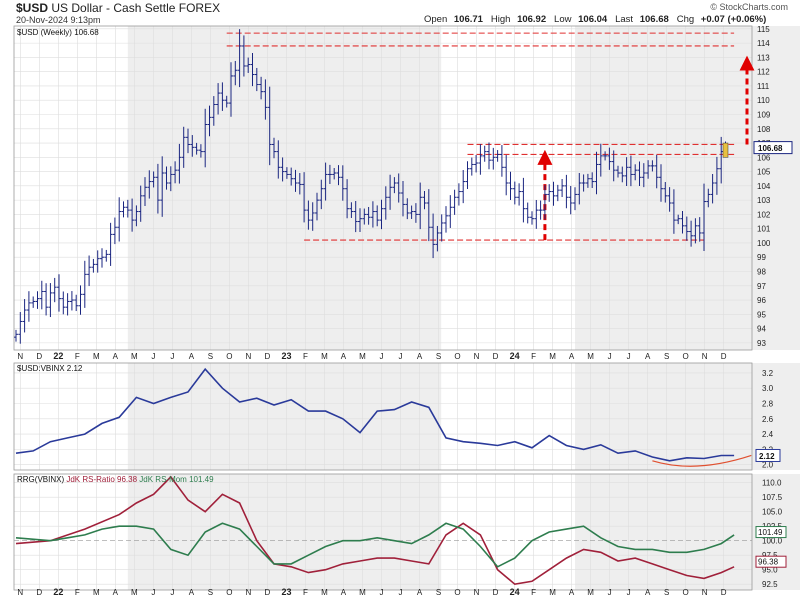  What do you see at coordinates (50, 368) in the screenshot?
I see `rs-panel-label: $USD:VBINX 2.12` at bounding box center [50, 368].